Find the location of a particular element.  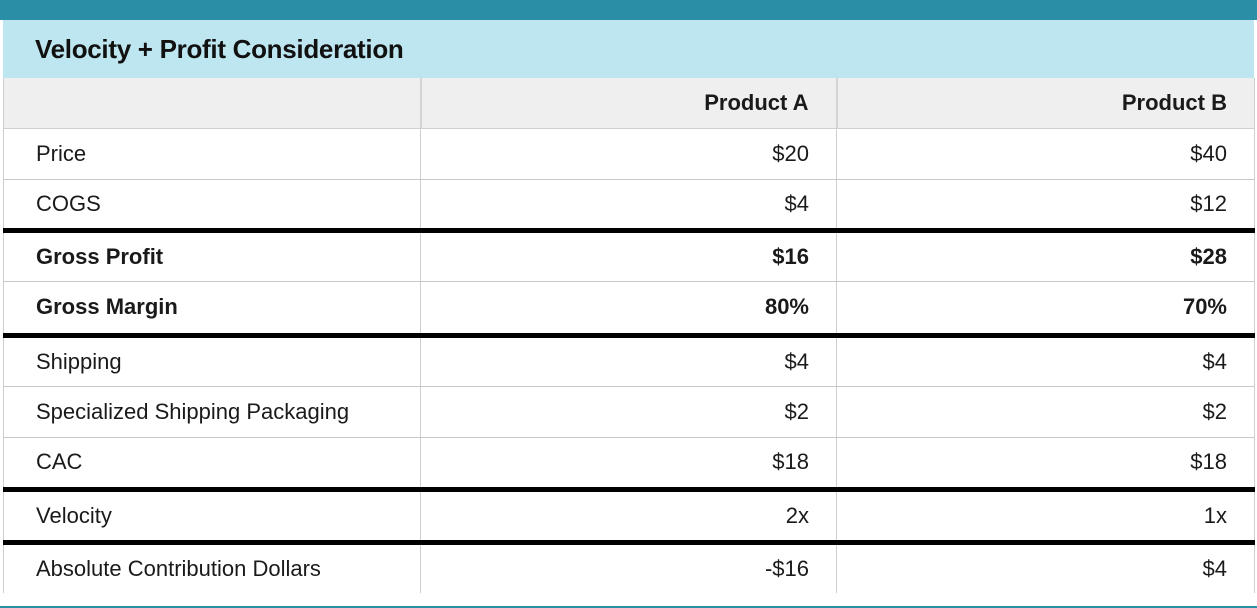

header-product-b: Product B is located at coordinates (1045, 103).